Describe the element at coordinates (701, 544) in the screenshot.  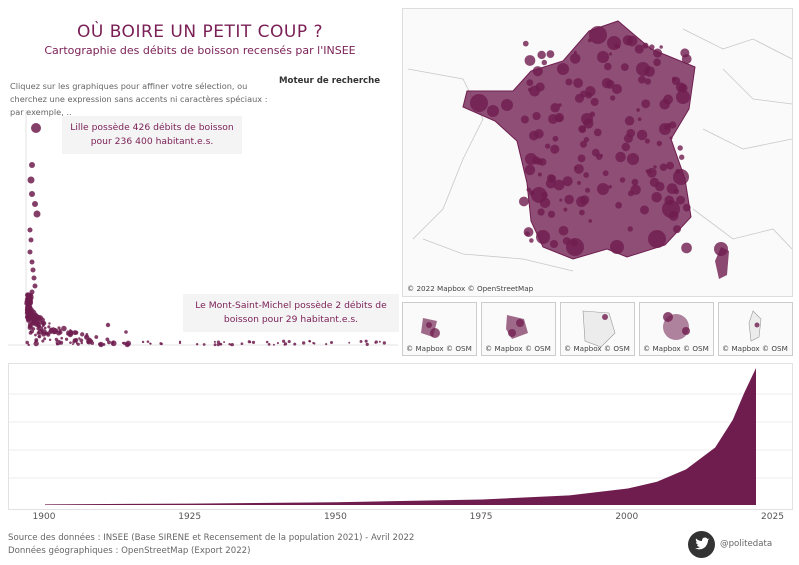
I see `twitter-icon` at that location.